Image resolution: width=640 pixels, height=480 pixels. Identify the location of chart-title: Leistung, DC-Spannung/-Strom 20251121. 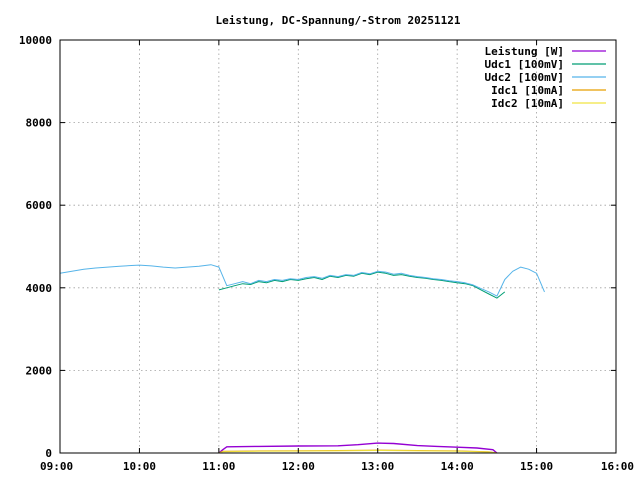
(337, 20).